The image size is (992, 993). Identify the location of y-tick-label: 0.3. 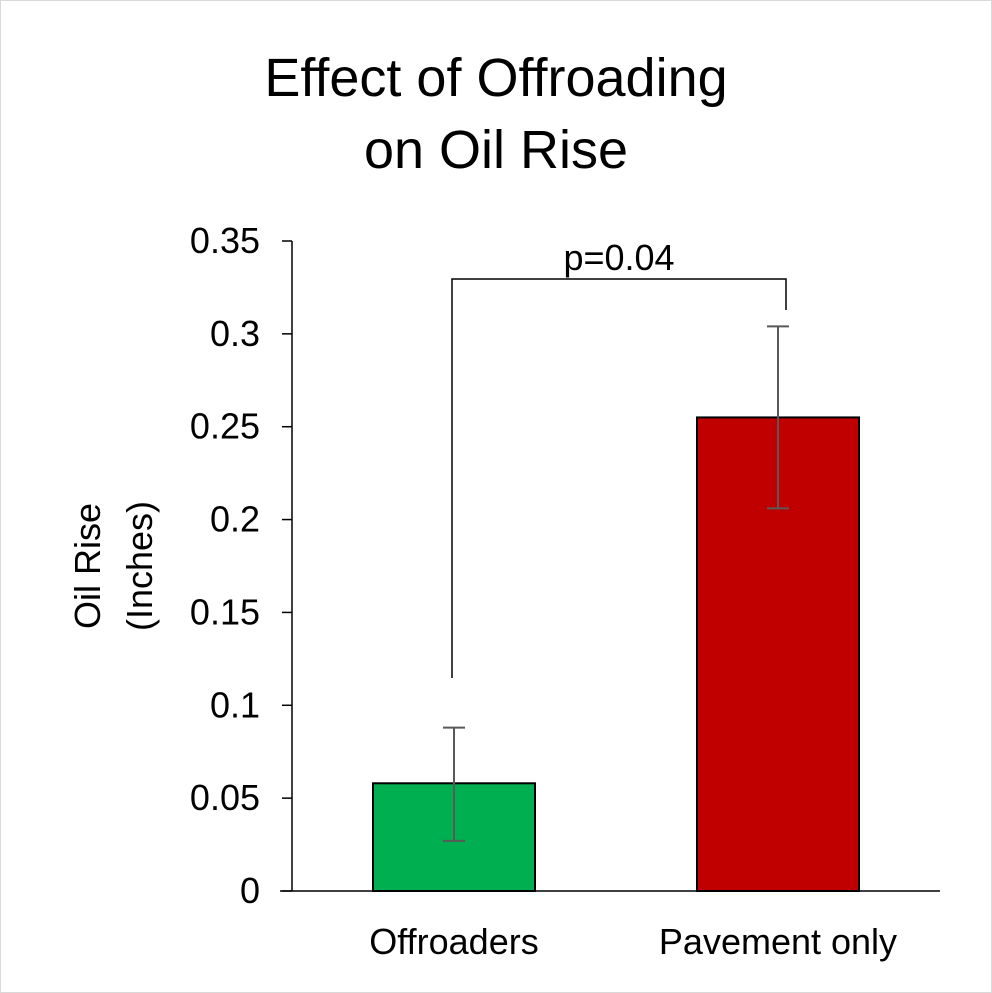
(235, 333).